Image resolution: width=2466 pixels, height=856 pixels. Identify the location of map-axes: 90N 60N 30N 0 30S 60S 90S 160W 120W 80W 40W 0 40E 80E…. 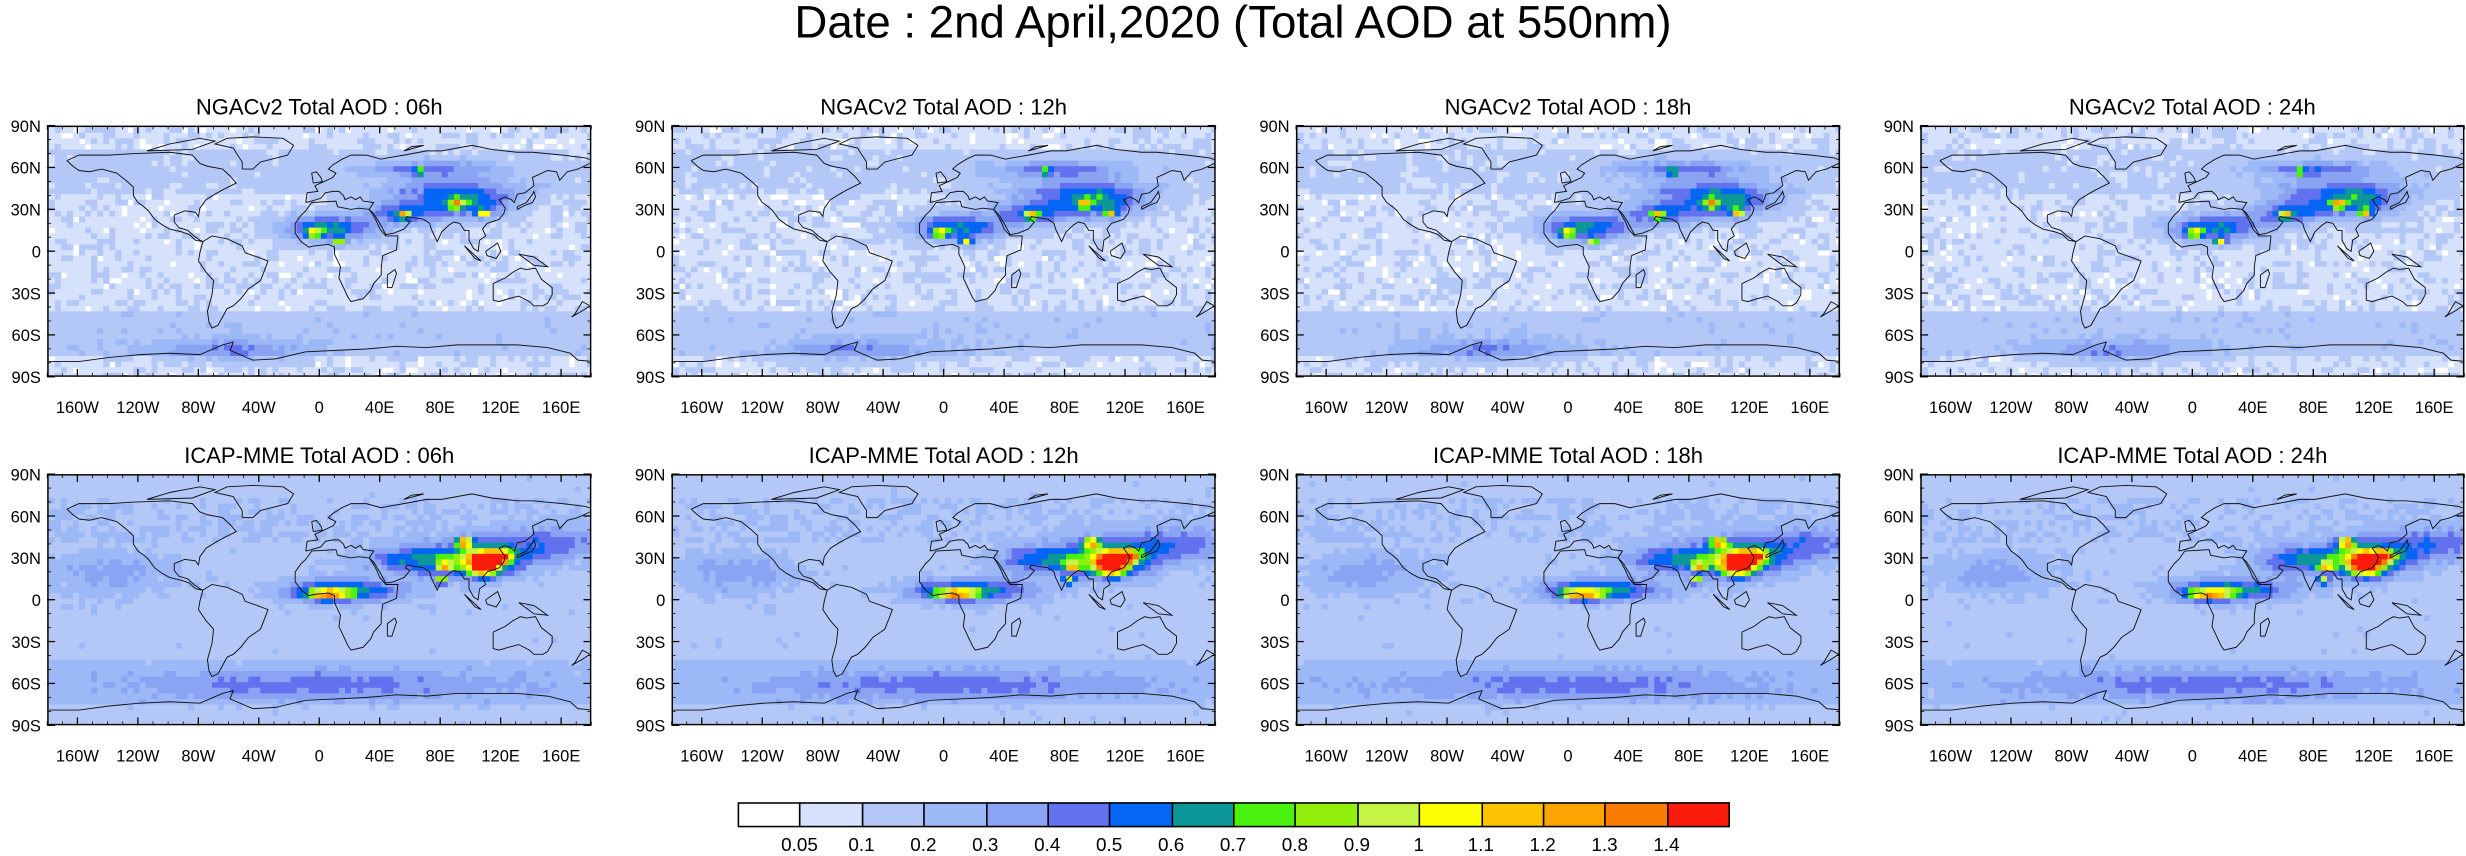
(311, 259).